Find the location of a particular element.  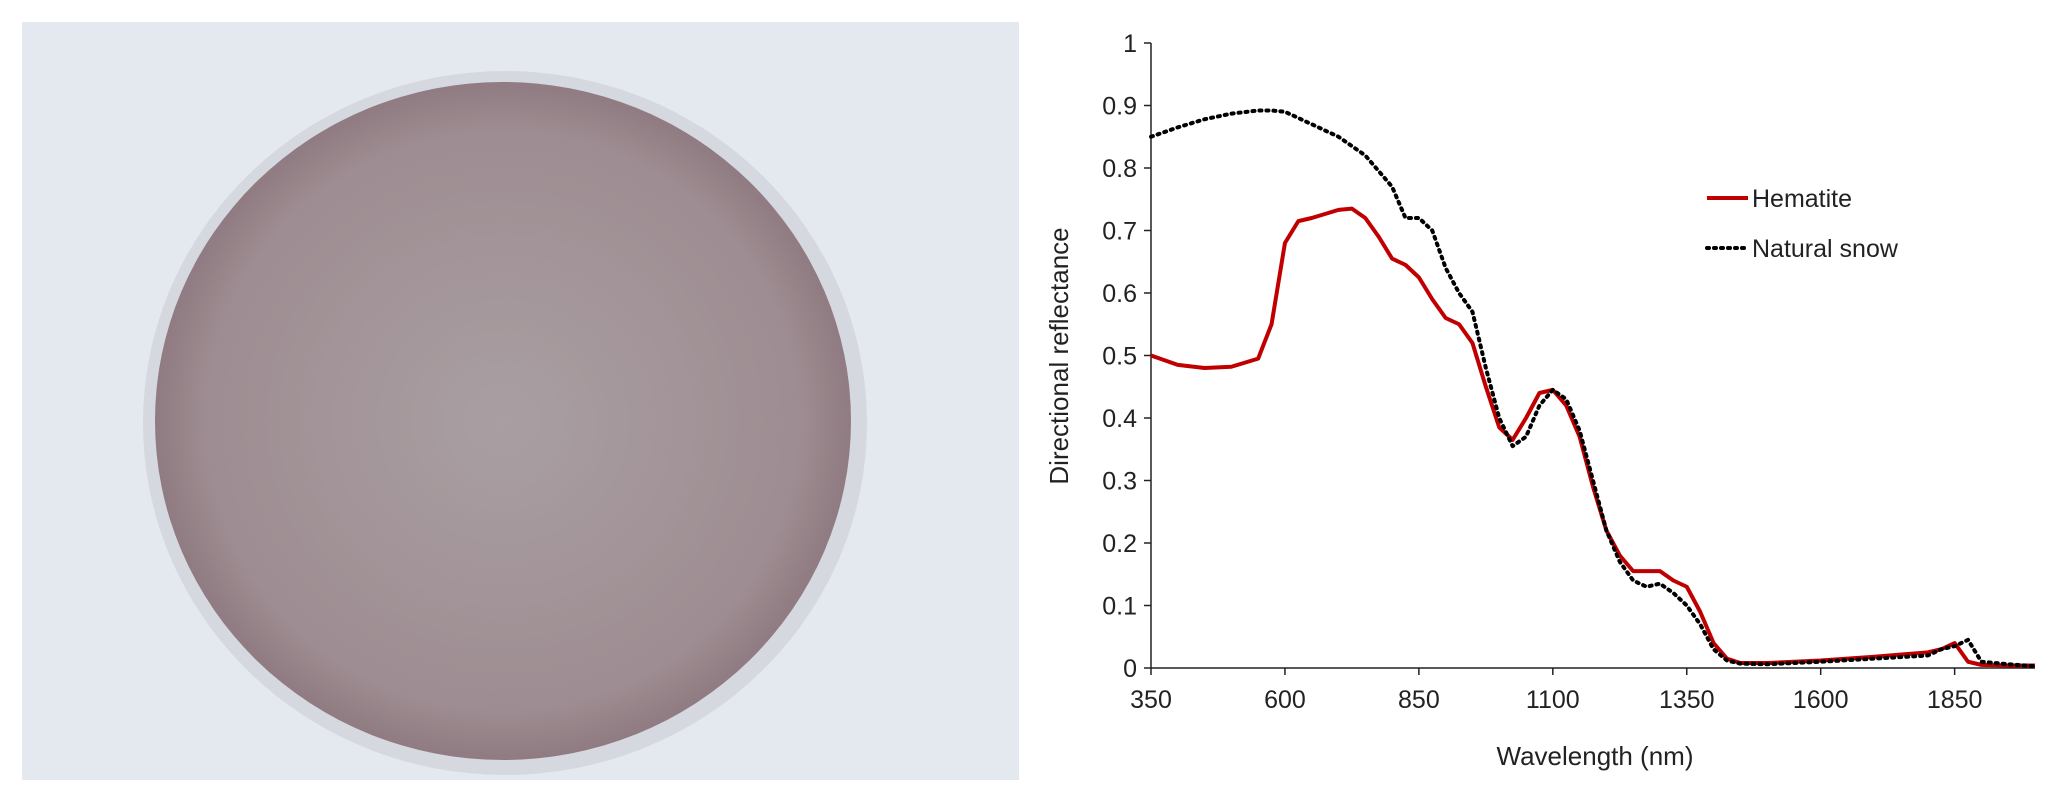

legend-label: Natural snow is located at coordinates (1825, 249).